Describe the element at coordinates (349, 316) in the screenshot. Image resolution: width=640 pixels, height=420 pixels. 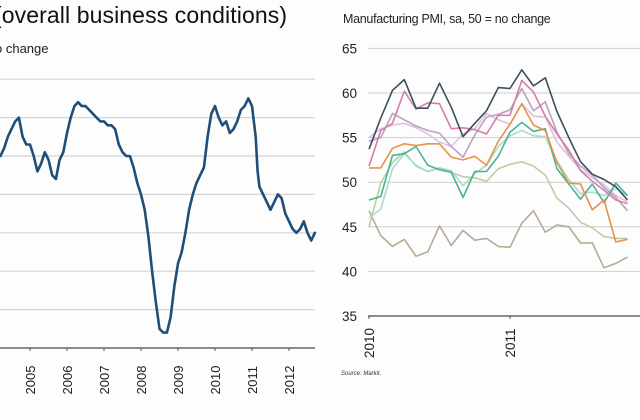
I see `right-y-tick-label: 35` at that location.